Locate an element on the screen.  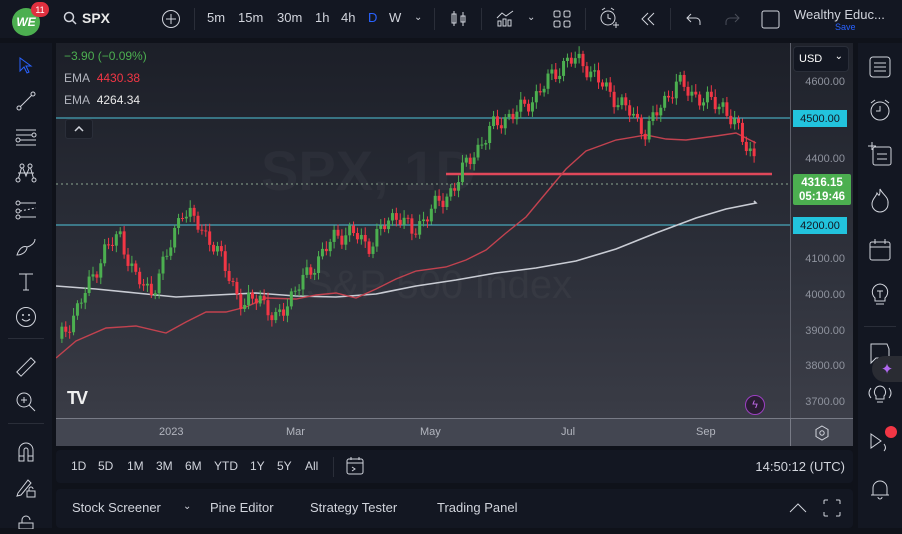
object-tree-icon is located at coordinates (880, 154).